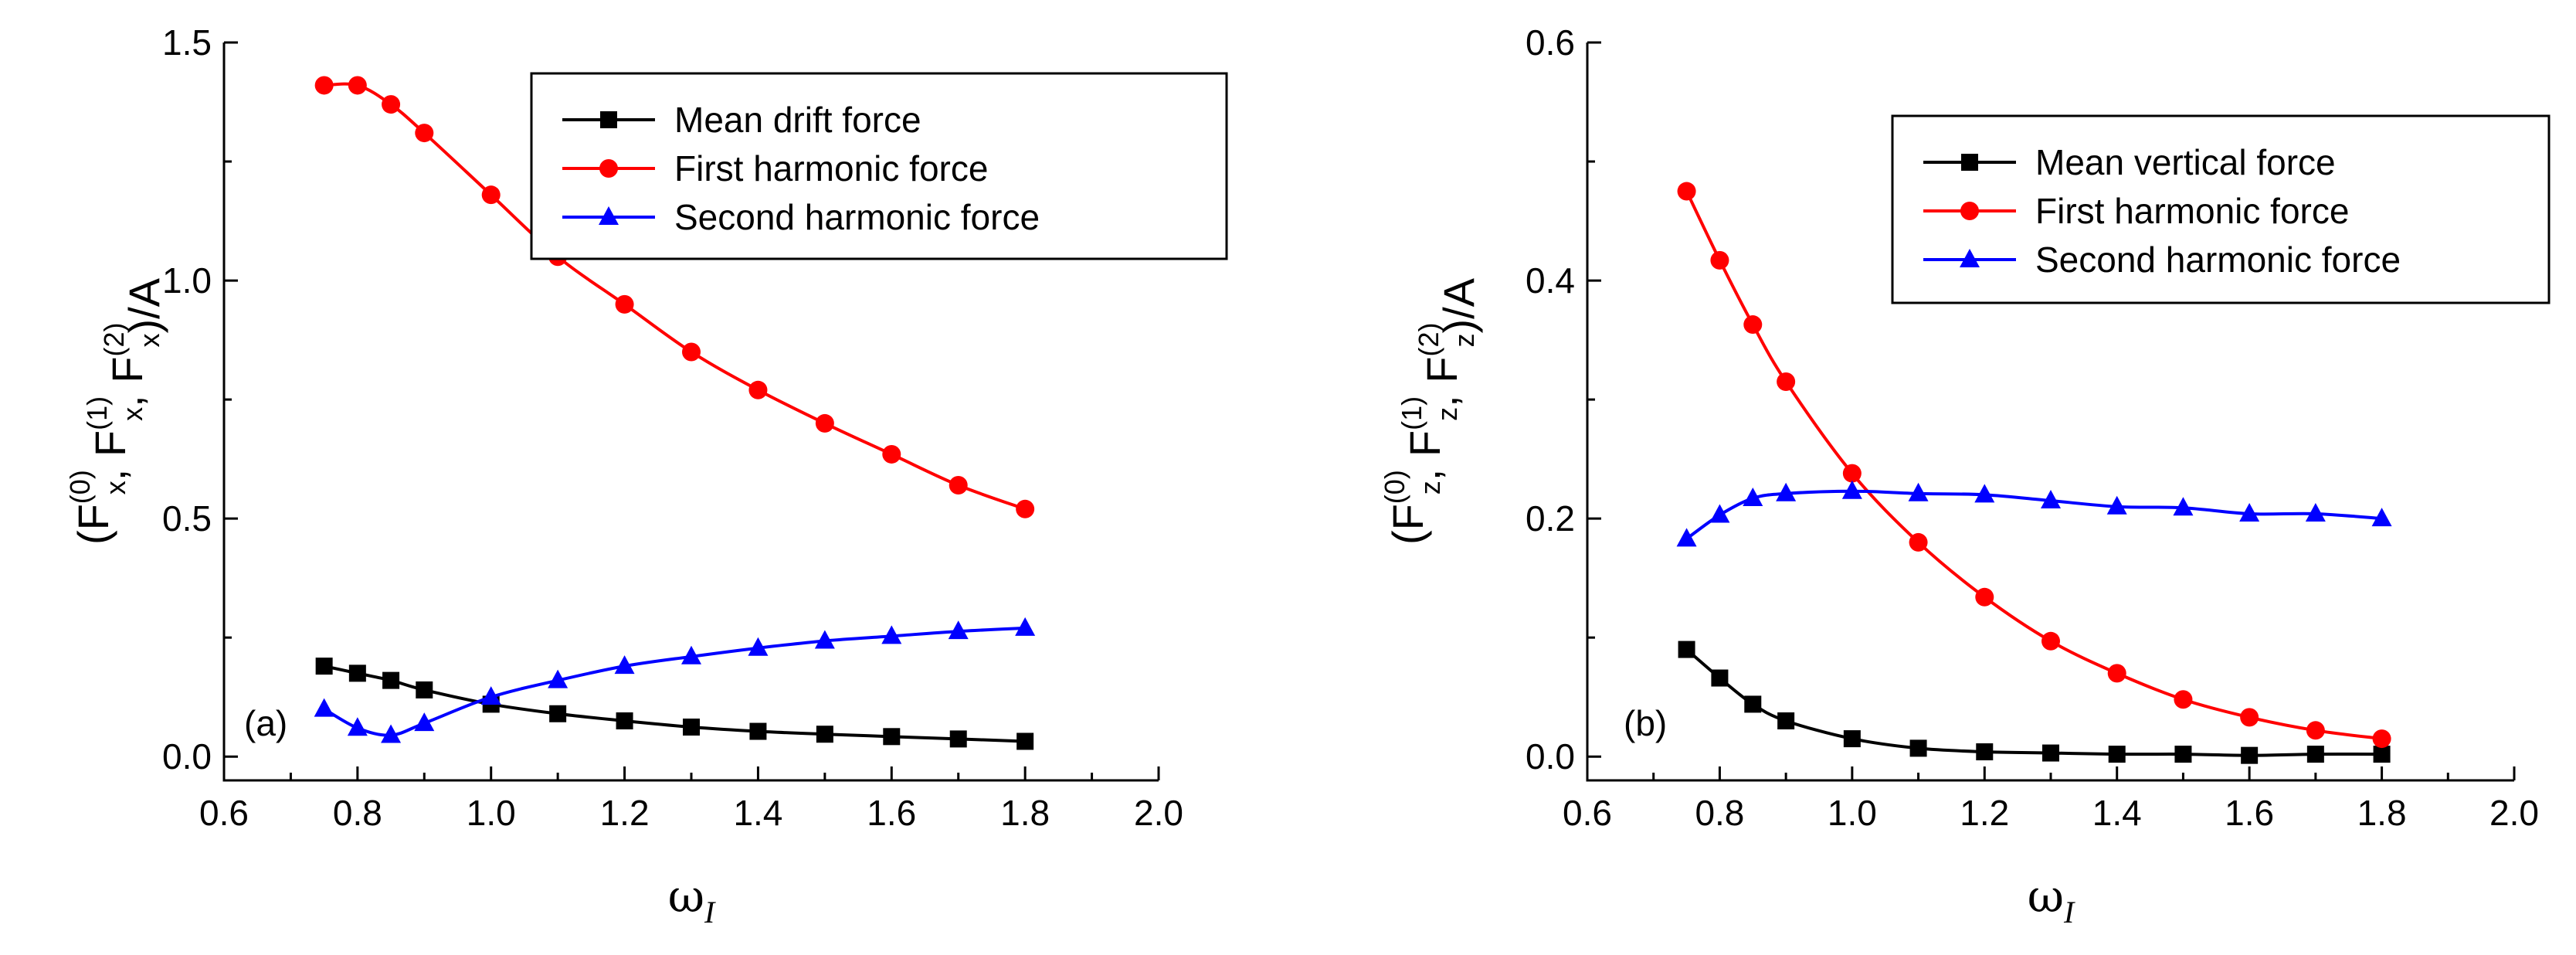 The height and width of the screenshot is (955, 2576). What do you see at coordinates (116, 411) in the screenshot?
I see `y-axis-label: (F(0) x, F(1) x, F(2) x)/A` at bounding box center [116, 411].